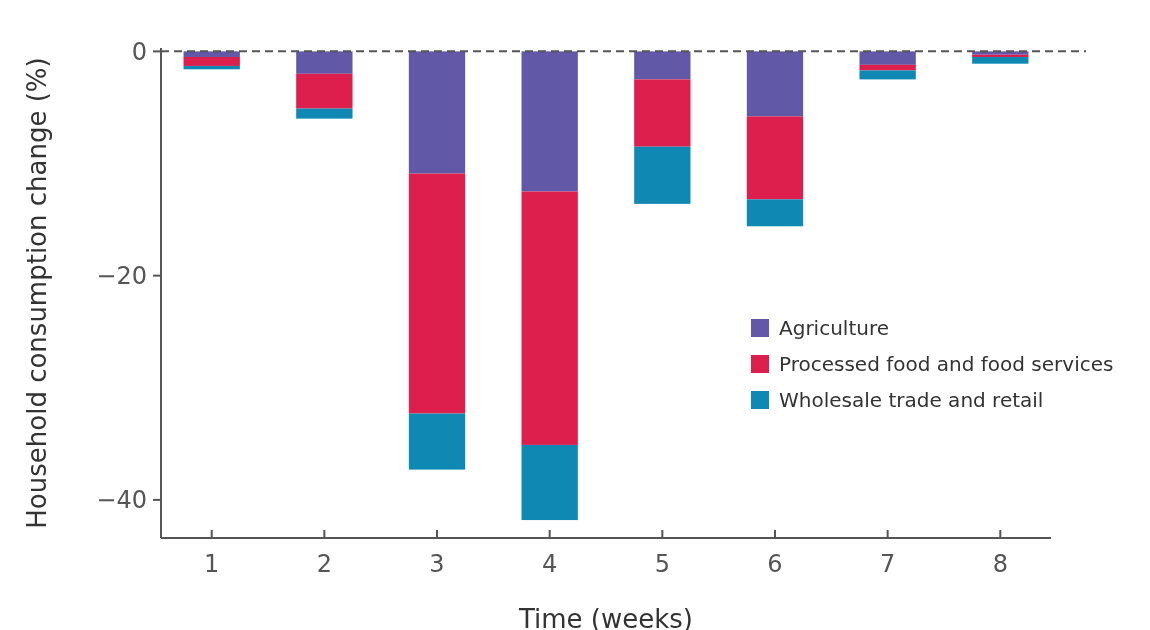 The width and height of the screenshot is (1150, 630). What do you see at coordinates (888, 564) in the screenshot?
I see `x-tick-label: 7` at bounding box center [888, 564].